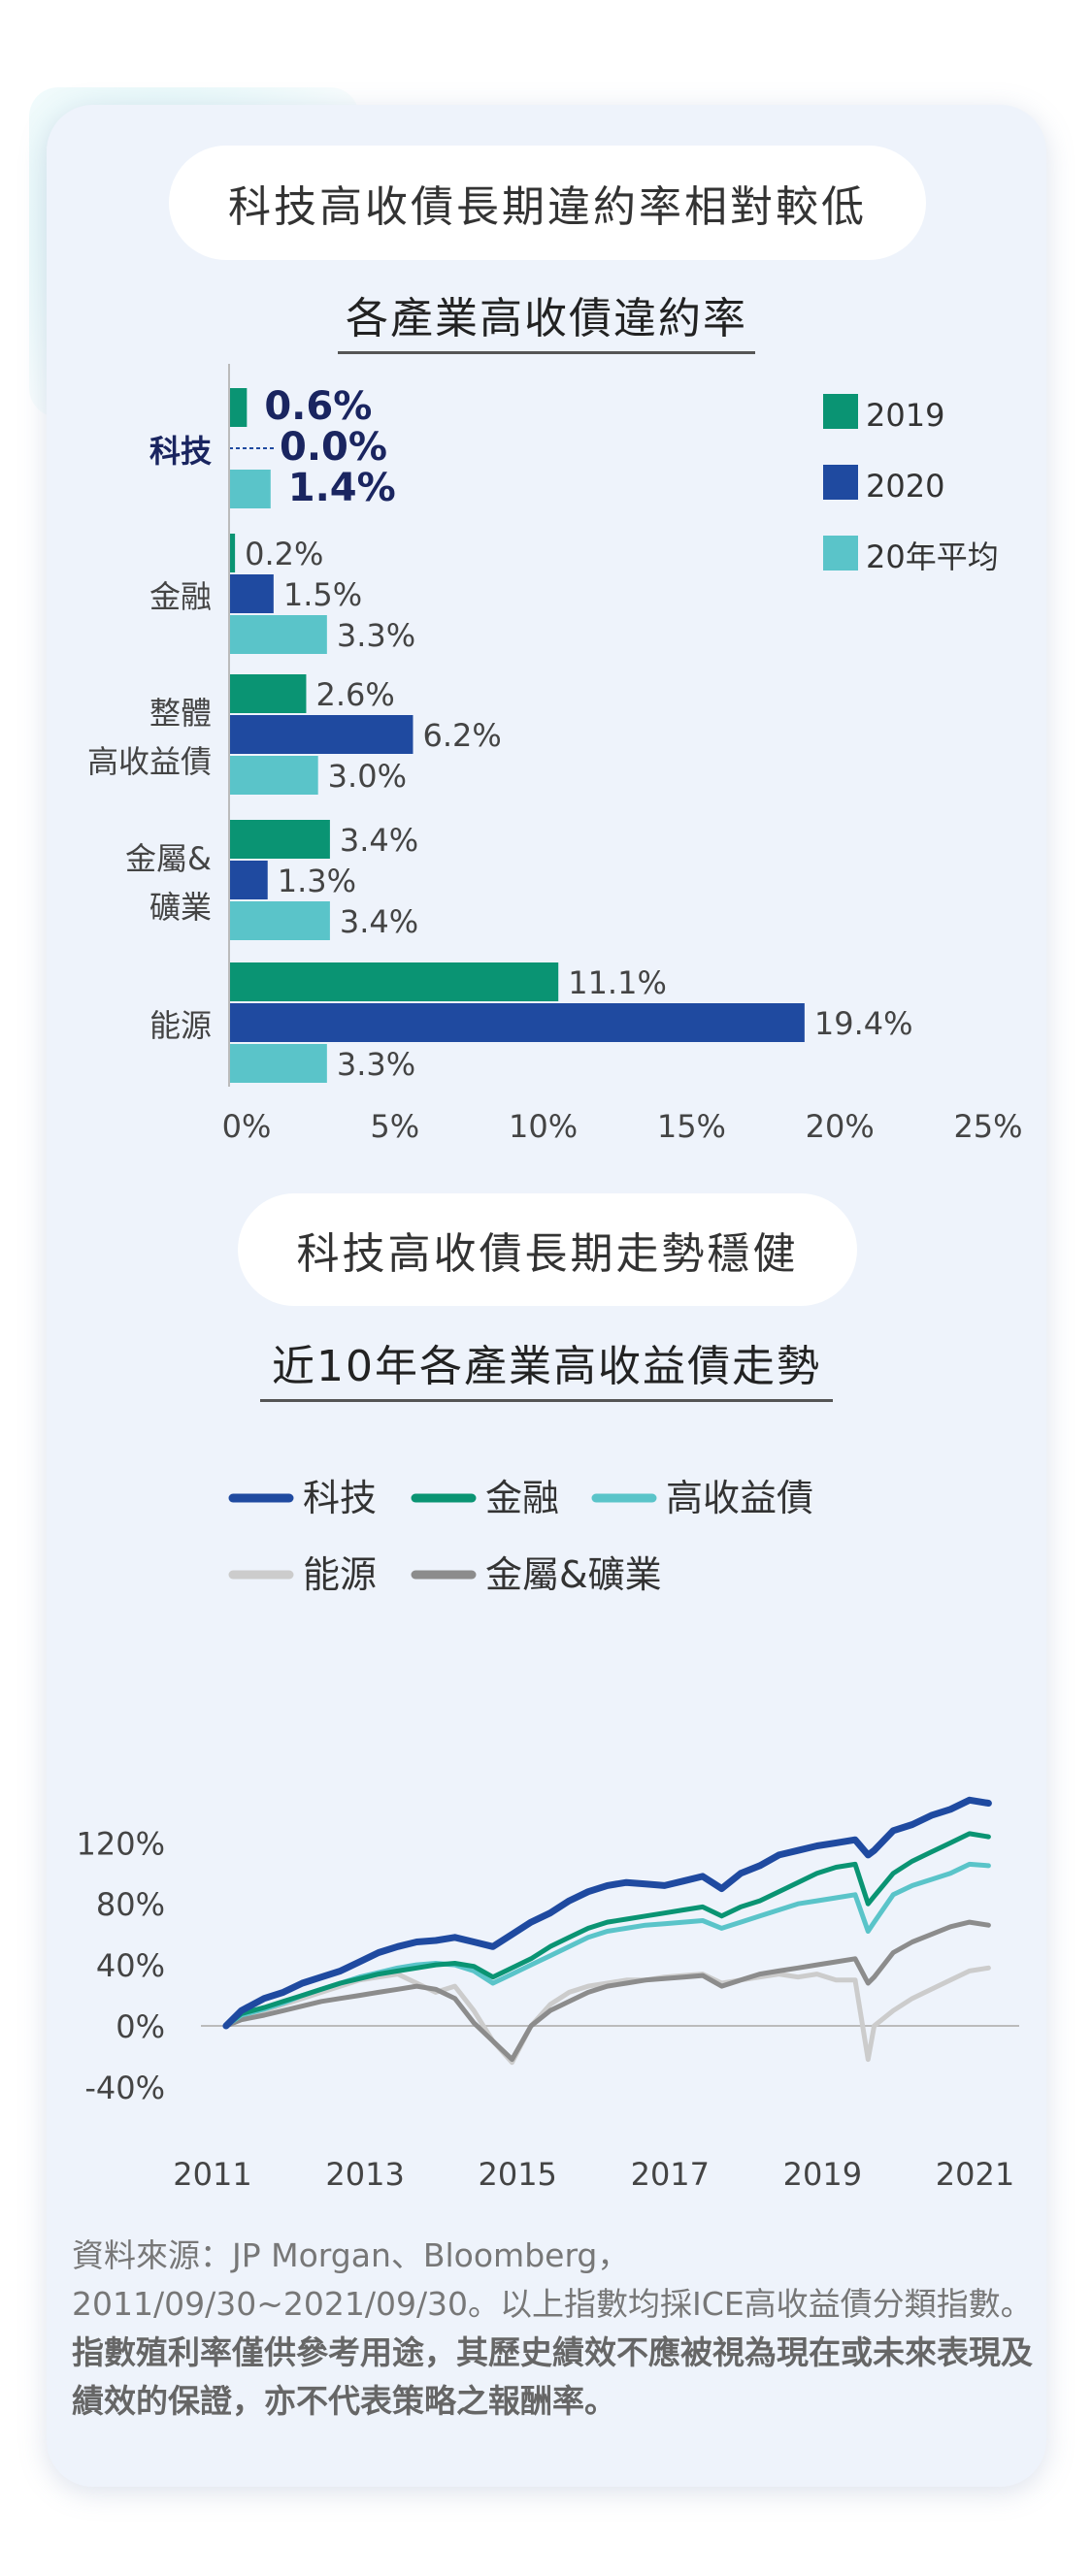 The width and height of the screenshot is (1092, 2576). What do you see at coordinates (546, 319) in the screenshot?
I see `bar-chart-title: 各產業高收債違約率` at bounding box center [546, 319].